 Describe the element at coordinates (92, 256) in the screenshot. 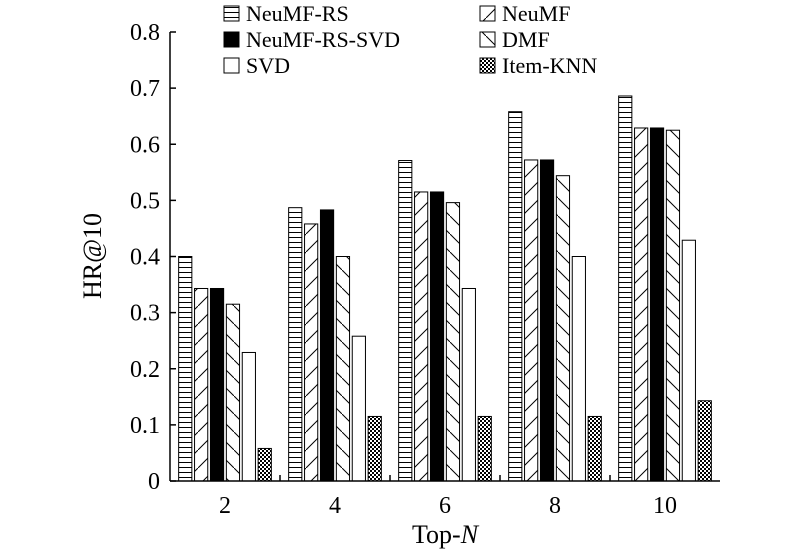

I see `y-axis-title: HR@10` at that location.